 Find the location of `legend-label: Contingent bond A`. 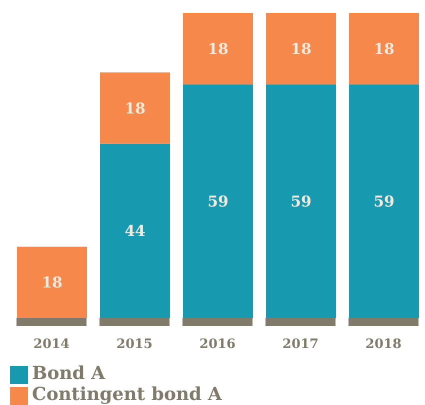

legend-label: Contingent bond A is located at coordinates (127, 394).